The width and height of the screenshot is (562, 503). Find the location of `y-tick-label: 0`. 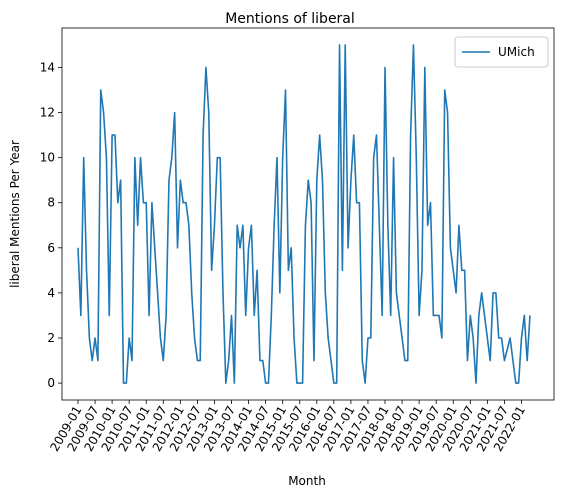

y-tick-label: 0 is located at coordinates (51, 383).